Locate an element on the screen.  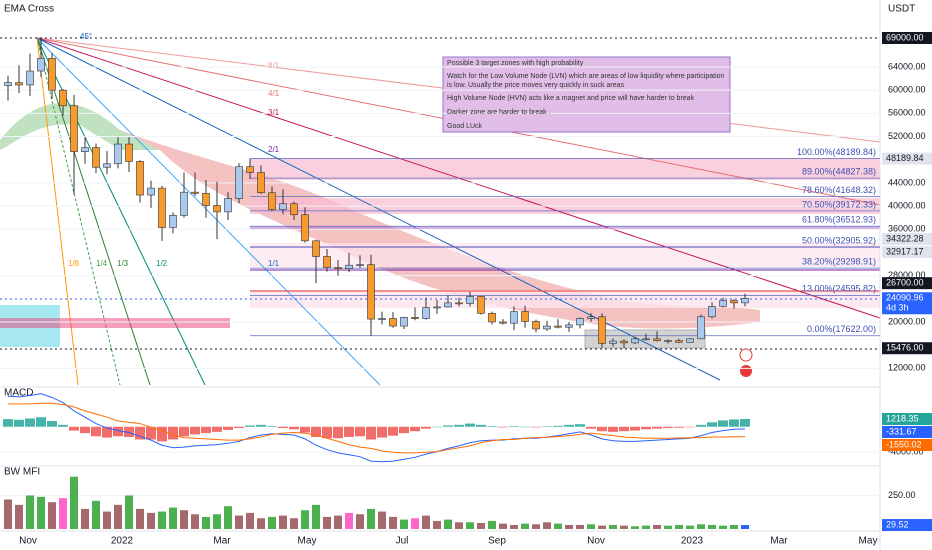
y-tick-label: 60000.00 is located at coordinates (907, 90).